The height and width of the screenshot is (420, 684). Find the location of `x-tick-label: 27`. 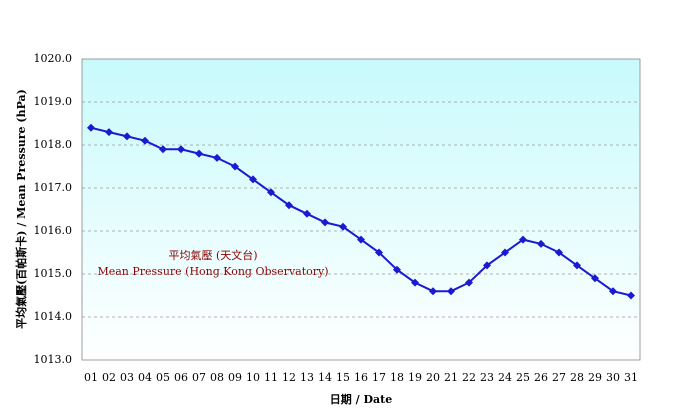

x-tick-label: 27 is located at coordinates (559, 377).